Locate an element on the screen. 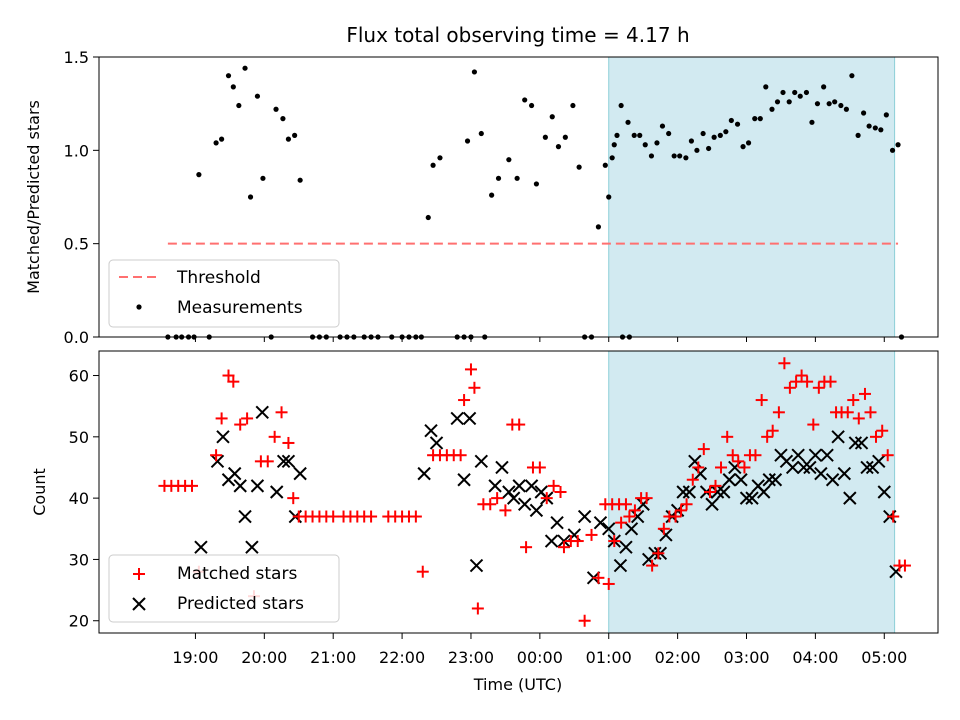  top-ytick-label: 1.0 is located at coordinates (76, 150).